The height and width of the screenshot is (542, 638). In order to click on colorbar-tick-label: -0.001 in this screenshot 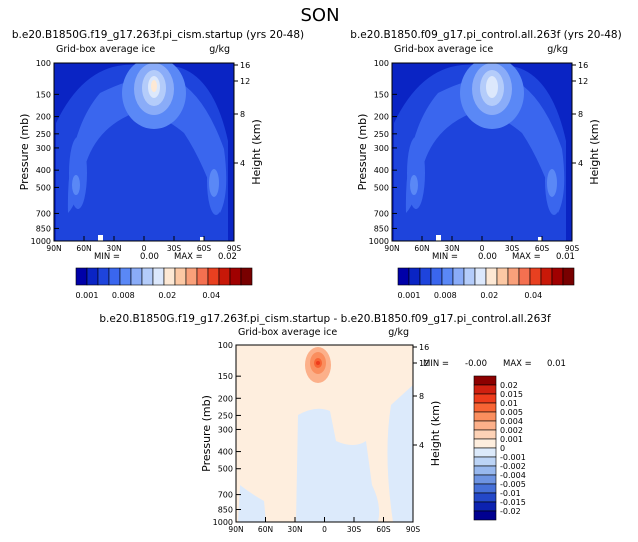, I will do `click(513, 457)`.